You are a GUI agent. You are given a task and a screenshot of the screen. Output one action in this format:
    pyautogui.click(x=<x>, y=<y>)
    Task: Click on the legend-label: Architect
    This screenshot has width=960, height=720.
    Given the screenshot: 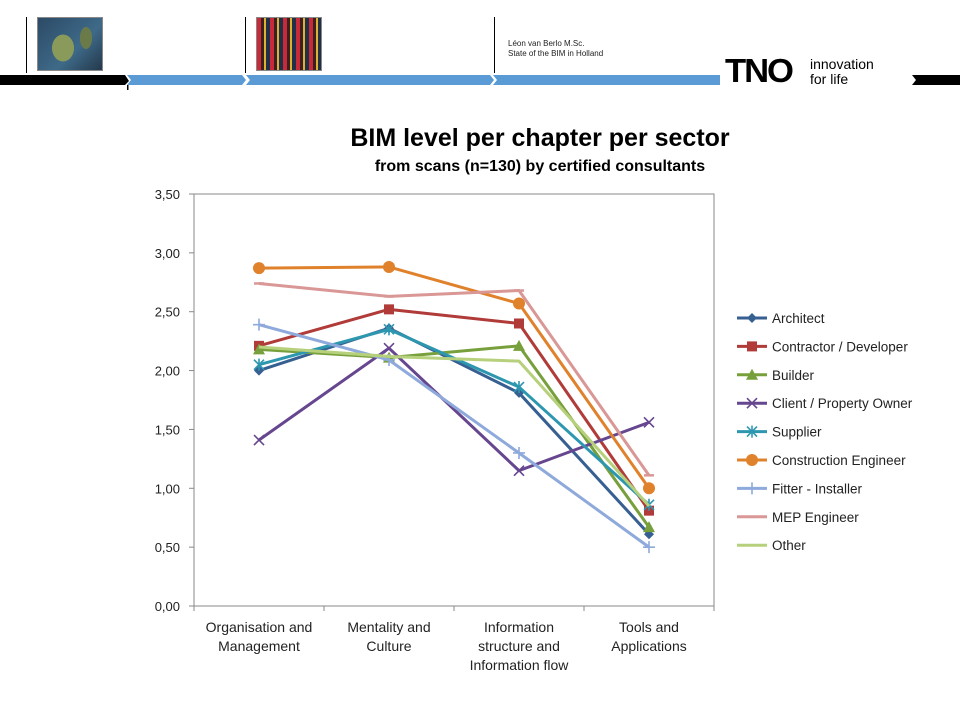 What is the action you would take?
    pyautogui.click(x=798, y=318)
    